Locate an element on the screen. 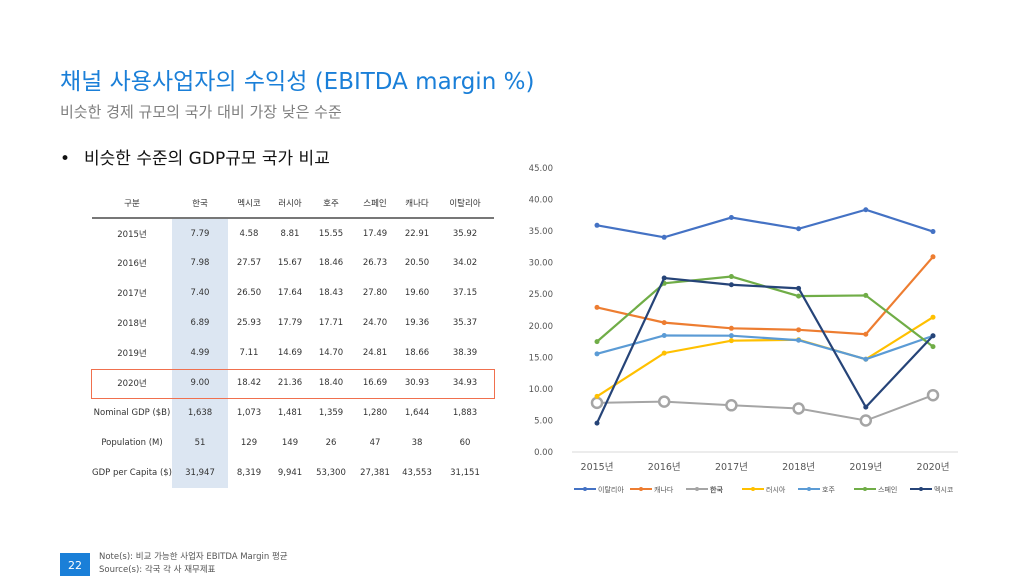 The width and height of the screenshot is (1027, 579). column-header: 러시아 is located at coordinates (290, 203).